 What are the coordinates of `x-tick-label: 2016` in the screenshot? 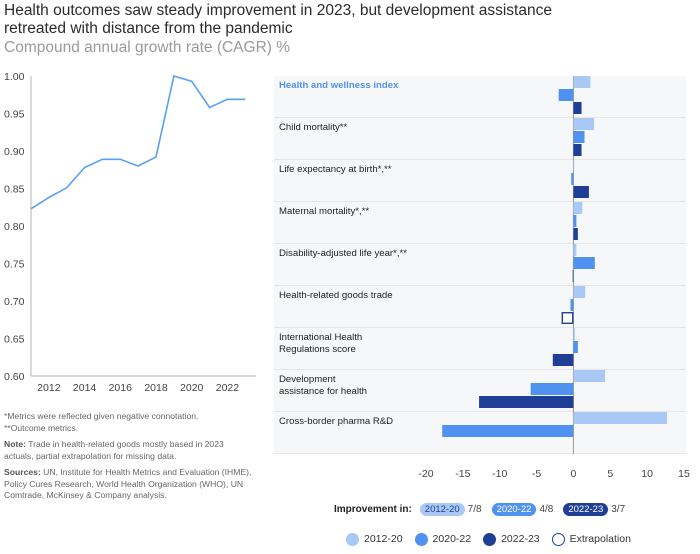 It's located at (121, 388).